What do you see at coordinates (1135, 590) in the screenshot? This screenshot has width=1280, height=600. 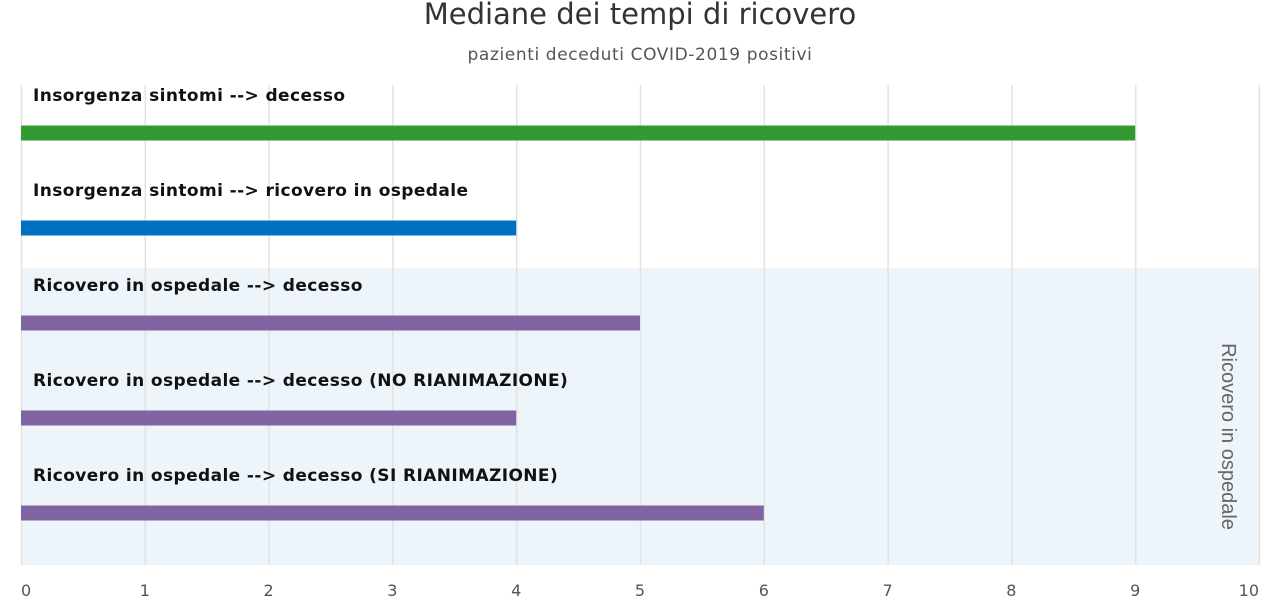 I see `x-tick-label: 9` at bounding box center [1135, 590].